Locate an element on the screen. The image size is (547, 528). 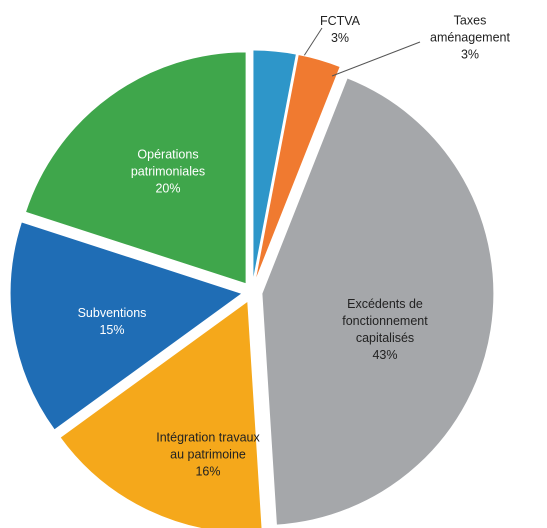
slice-label: Intégration travaux au patrimoine 16% is located at coordinates (208, 455).